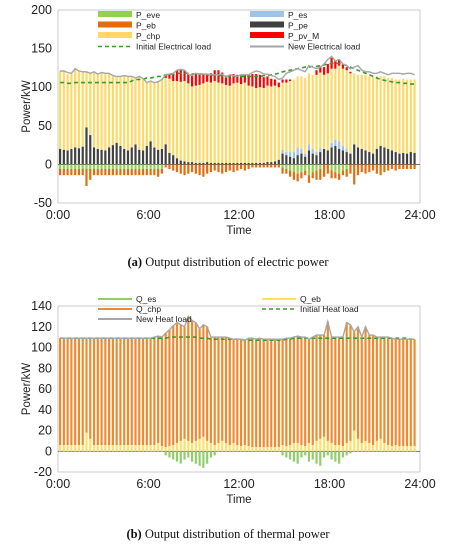 The image size is (456, 550). Describe the element at coordinates (238, 500) in the screenshot. I see `x-axis-label: Time` at that location.